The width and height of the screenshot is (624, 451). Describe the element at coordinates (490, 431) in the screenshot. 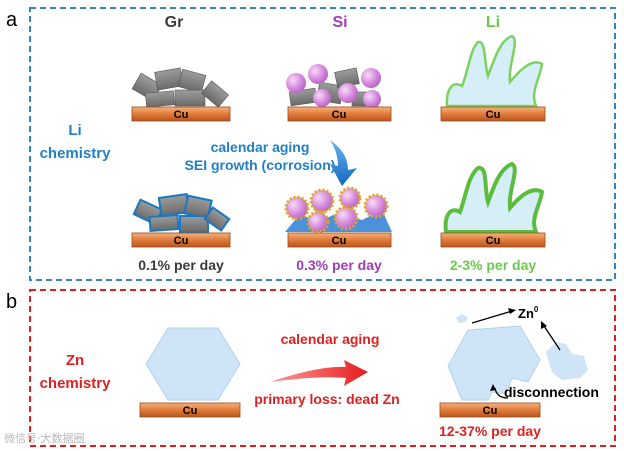

I see `rate-zn: 12-37% per day` at that location.